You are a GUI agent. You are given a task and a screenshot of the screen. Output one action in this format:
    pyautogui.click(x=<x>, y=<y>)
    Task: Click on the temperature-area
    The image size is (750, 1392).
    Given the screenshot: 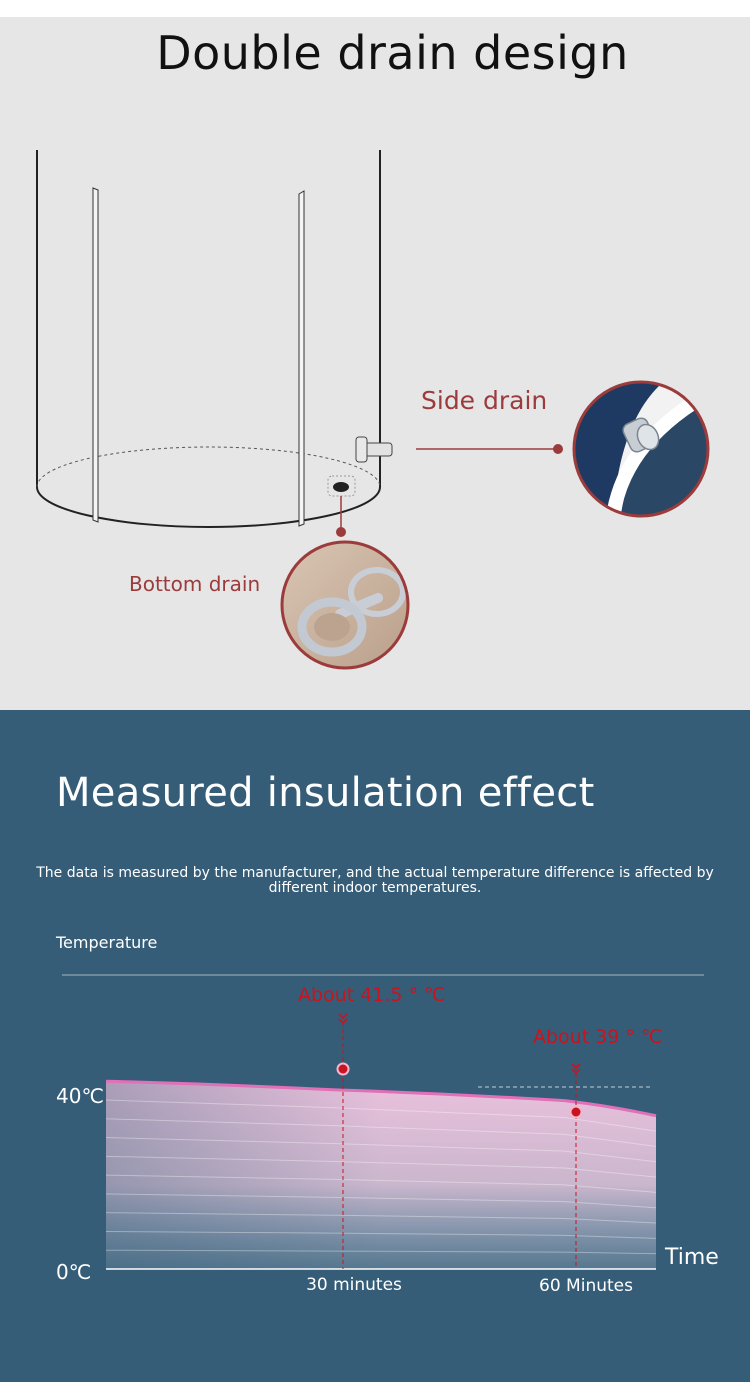 What is the action you would take?
    pyautogui.click(x=381, y=1174)
    